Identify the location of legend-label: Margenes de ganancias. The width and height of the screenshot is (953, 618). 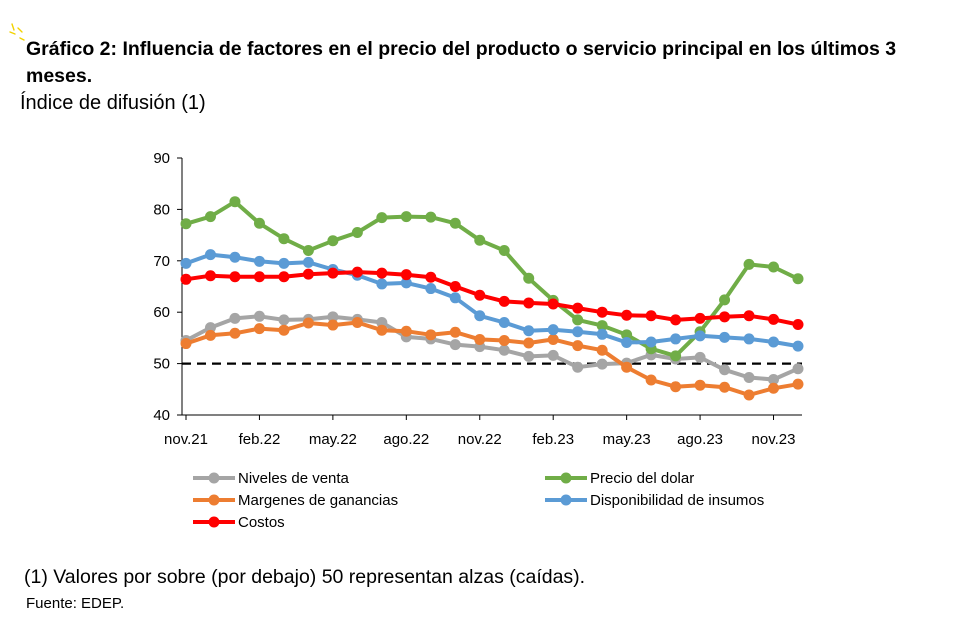
(318, 500).